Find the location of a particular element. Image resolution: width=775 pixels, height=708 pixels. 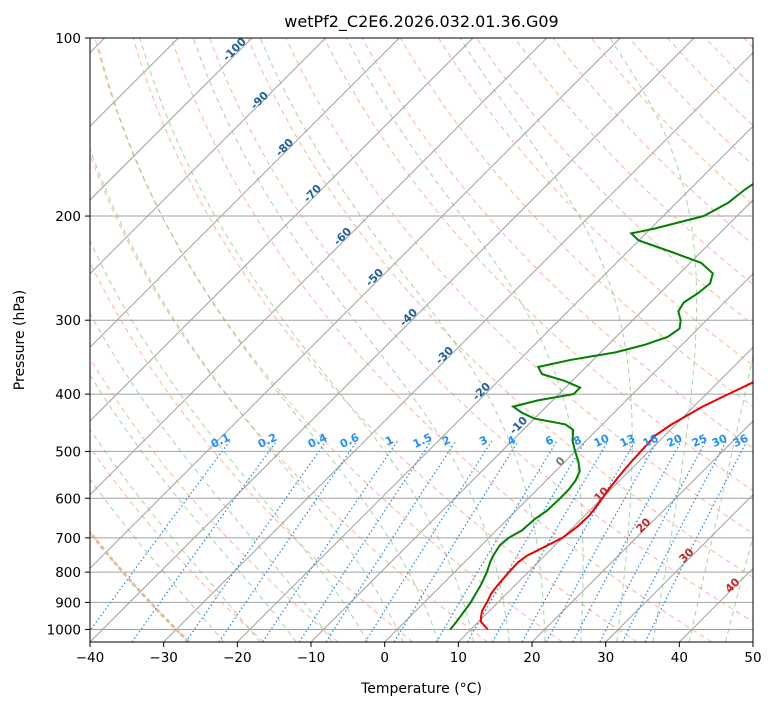

temperature-line is located at coordinates (616, 506).